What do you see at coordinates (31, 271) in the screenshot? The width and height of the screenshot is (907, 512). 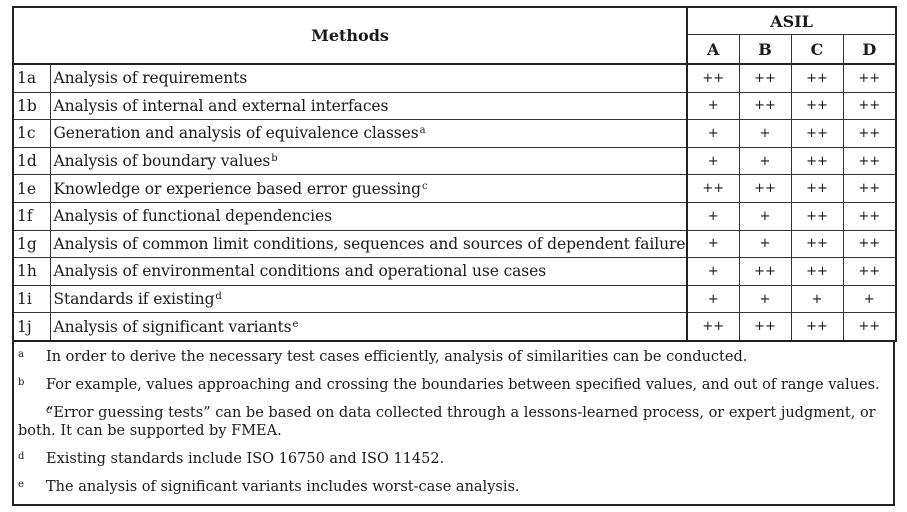 I see `method-id: 1h` at bounding box center [31, 271].